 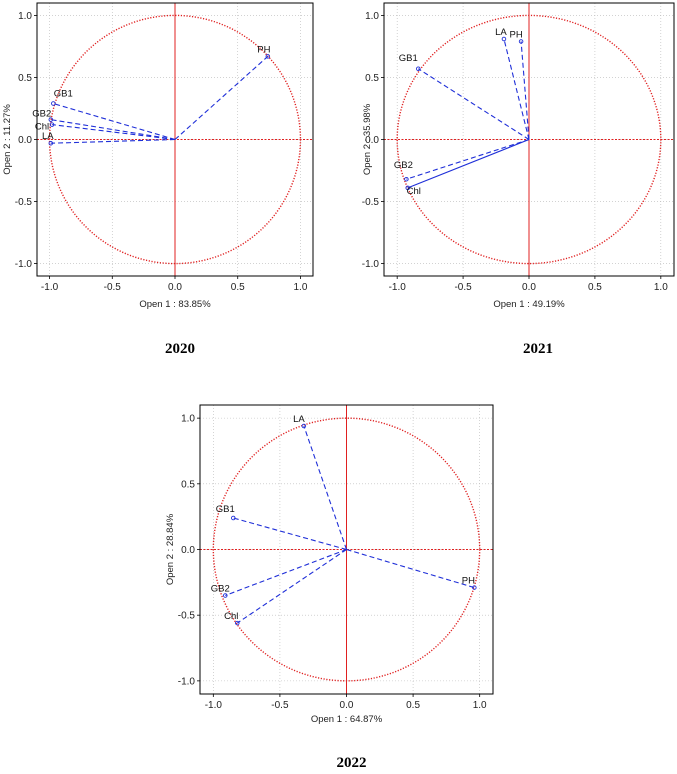 What do you see at coordinates (180, 349) in the screenshot?
I see `year-caption: 2020` at bounding box center [180, 349].